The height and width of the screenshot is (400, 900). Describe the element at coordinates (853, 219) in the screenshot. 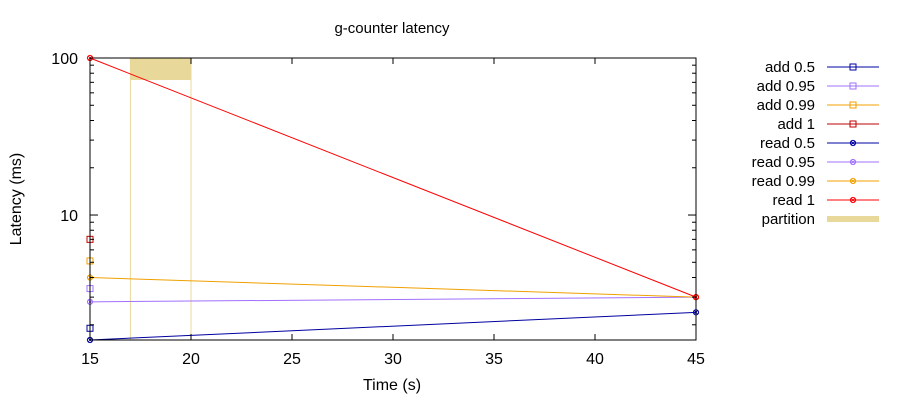

I see `legend-swatch-band` at that location.